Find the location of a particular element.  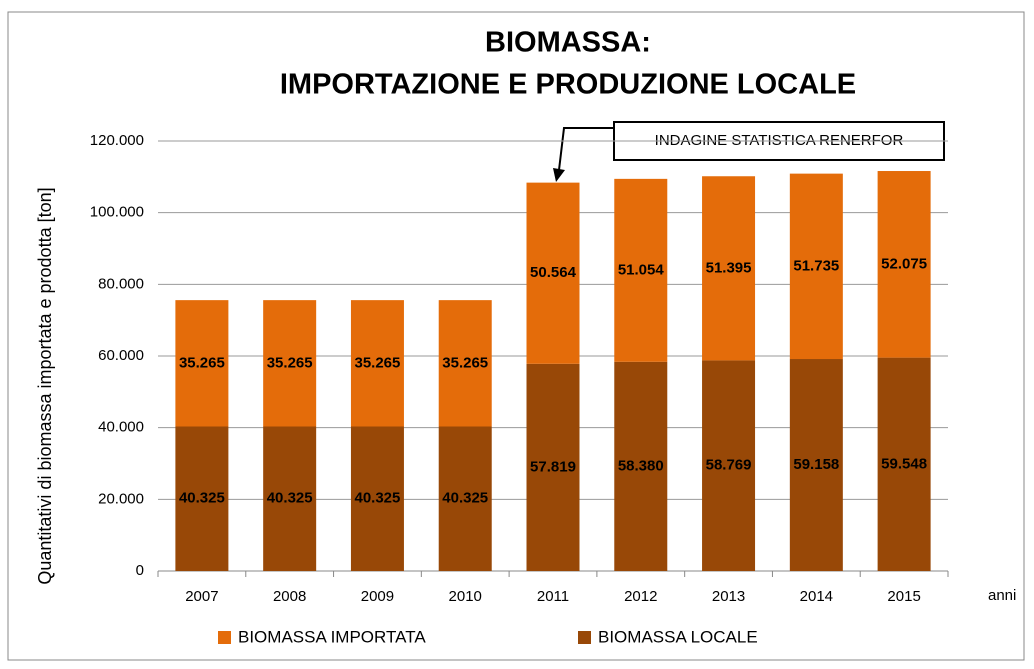

y-tick-label: 0 is located at coordinates (140, 570).